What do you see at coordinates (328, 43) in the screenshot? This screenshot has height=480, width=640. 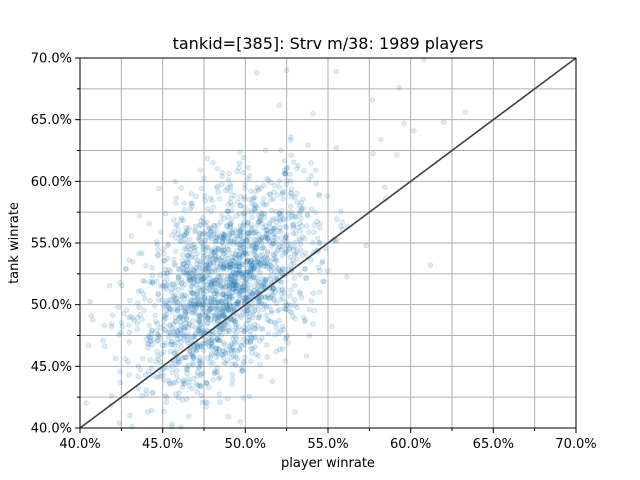 I see `chart-title: tankid=[385]: Strv m/38: 1989 players` at bounding box center [328, 43].